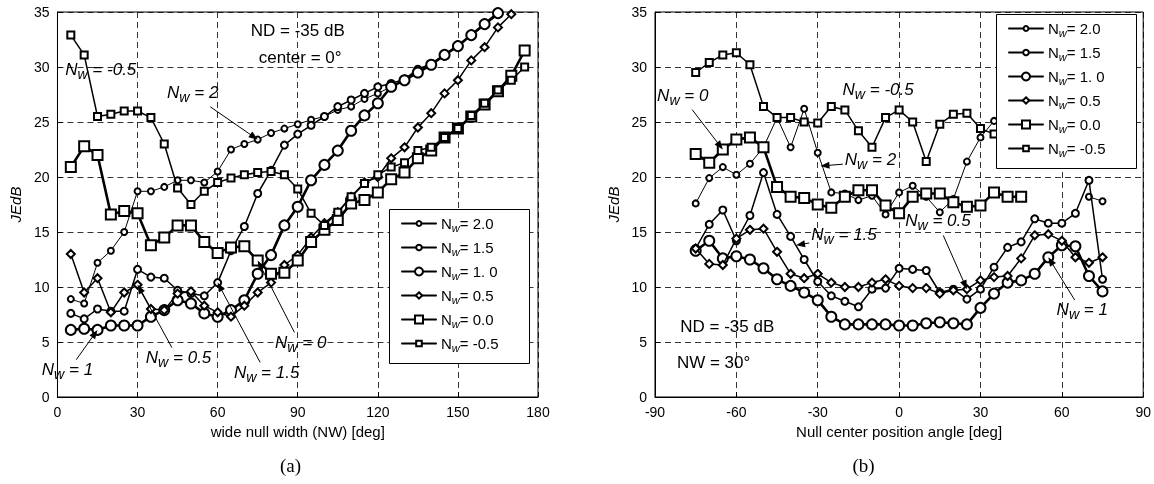  What do you see at coordinates (297, 431) in the screenshot?
I see `x-axis-title: wide null width (NW) [deg]` at bounding box center [297, 431].